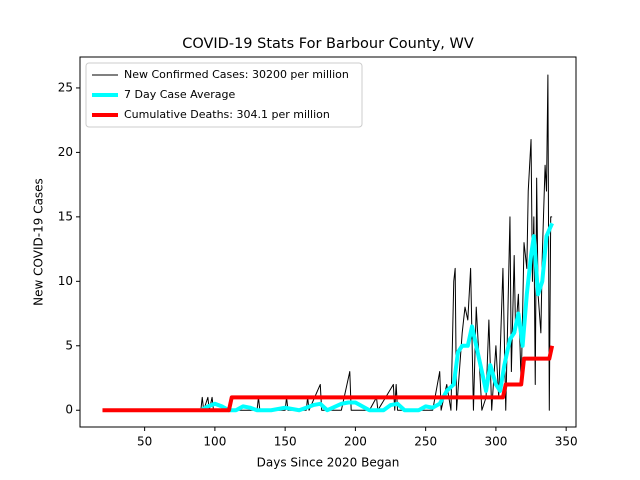 The width and height of the screenshot is (640, 480). What do you see at coordinates (236, 74) in the screenshot?
I see `legend-label: New Confirmed Cases: 30200 per million` at bounding box center [236, 74].